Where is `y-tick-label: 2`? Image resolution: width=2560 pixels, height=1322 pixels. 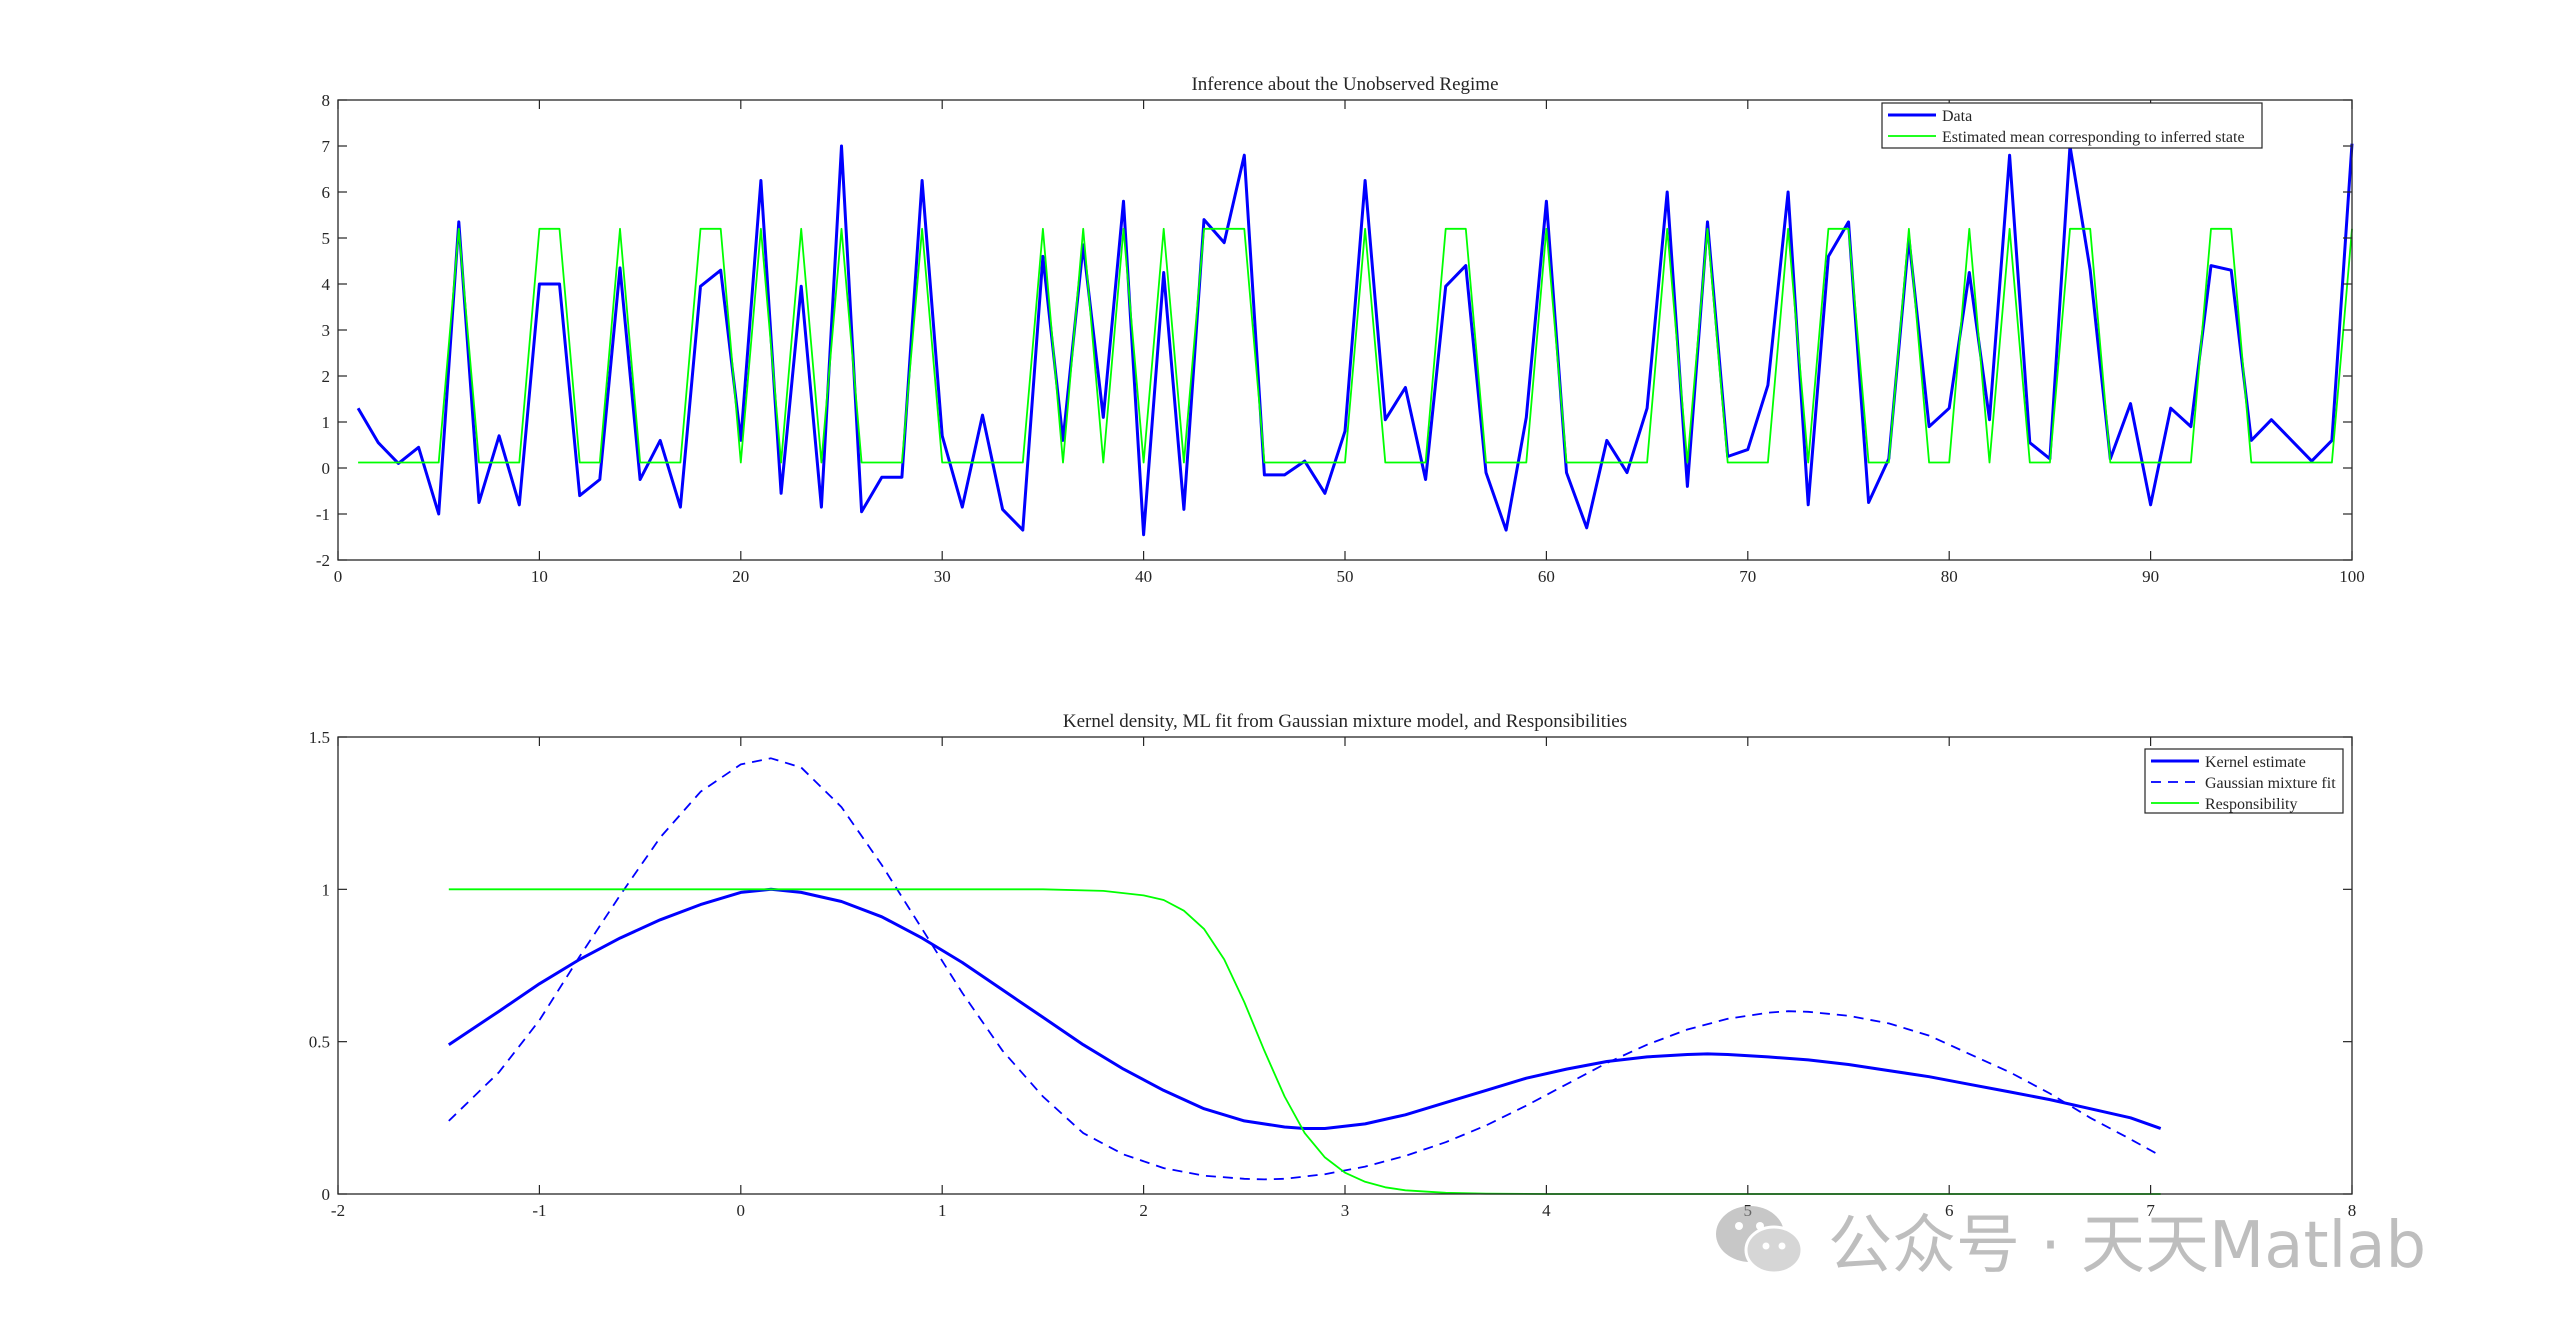
y-tick-label: 2 is located at coordinates (326, 376).